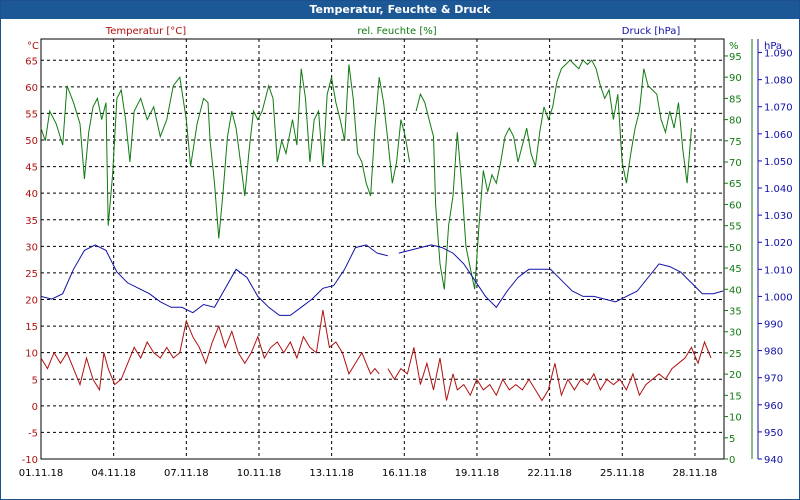  Describe the element at coordinates (31, 194) in the screenshot. I see `left-tick-label: 40` at that location.